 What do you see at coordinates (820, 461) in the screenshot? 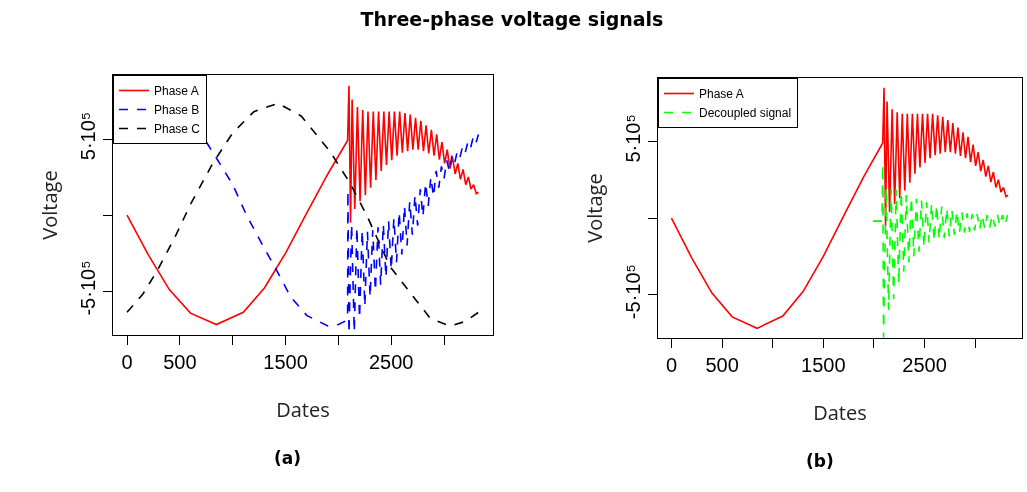
I see `text: (b)` at bounding box center [820, 461].